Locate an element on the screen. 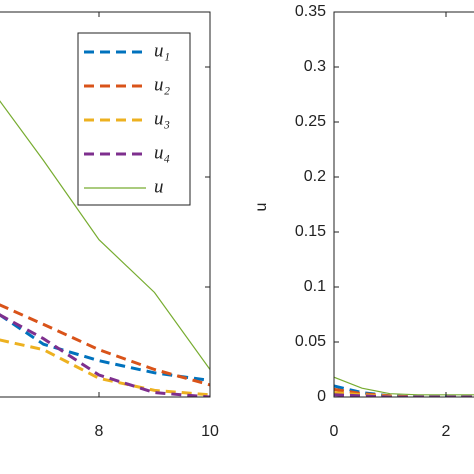 The height and width of the screenshot is (474, 474). legend-label: u₂ is located at coordinates (162, 84).